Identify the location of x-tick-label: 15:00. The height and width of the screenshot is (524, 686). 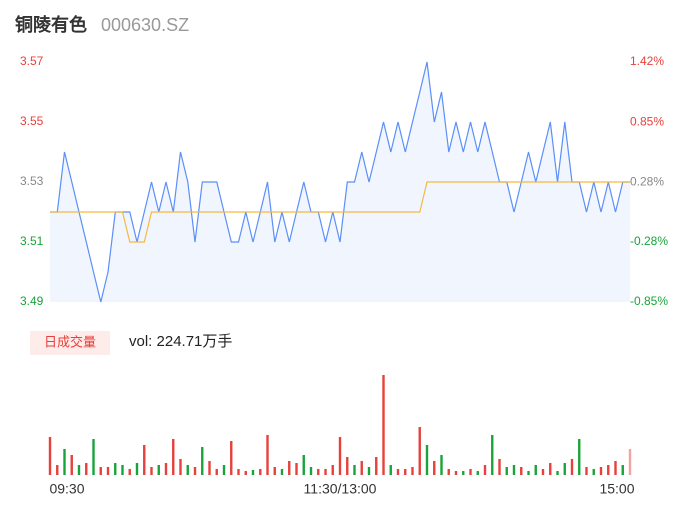
(616, 489).